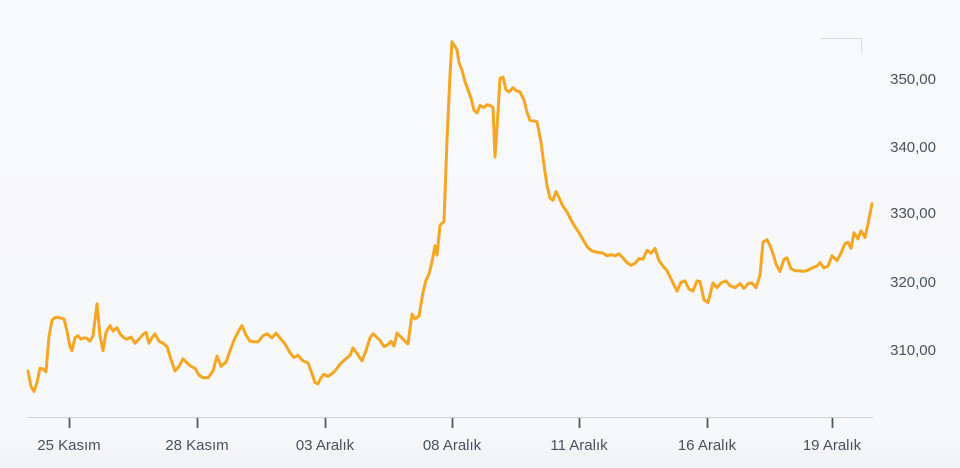 The image size is (960, 468). I want to click on x-axis-label: 28 Kasım, so click(196, 445).